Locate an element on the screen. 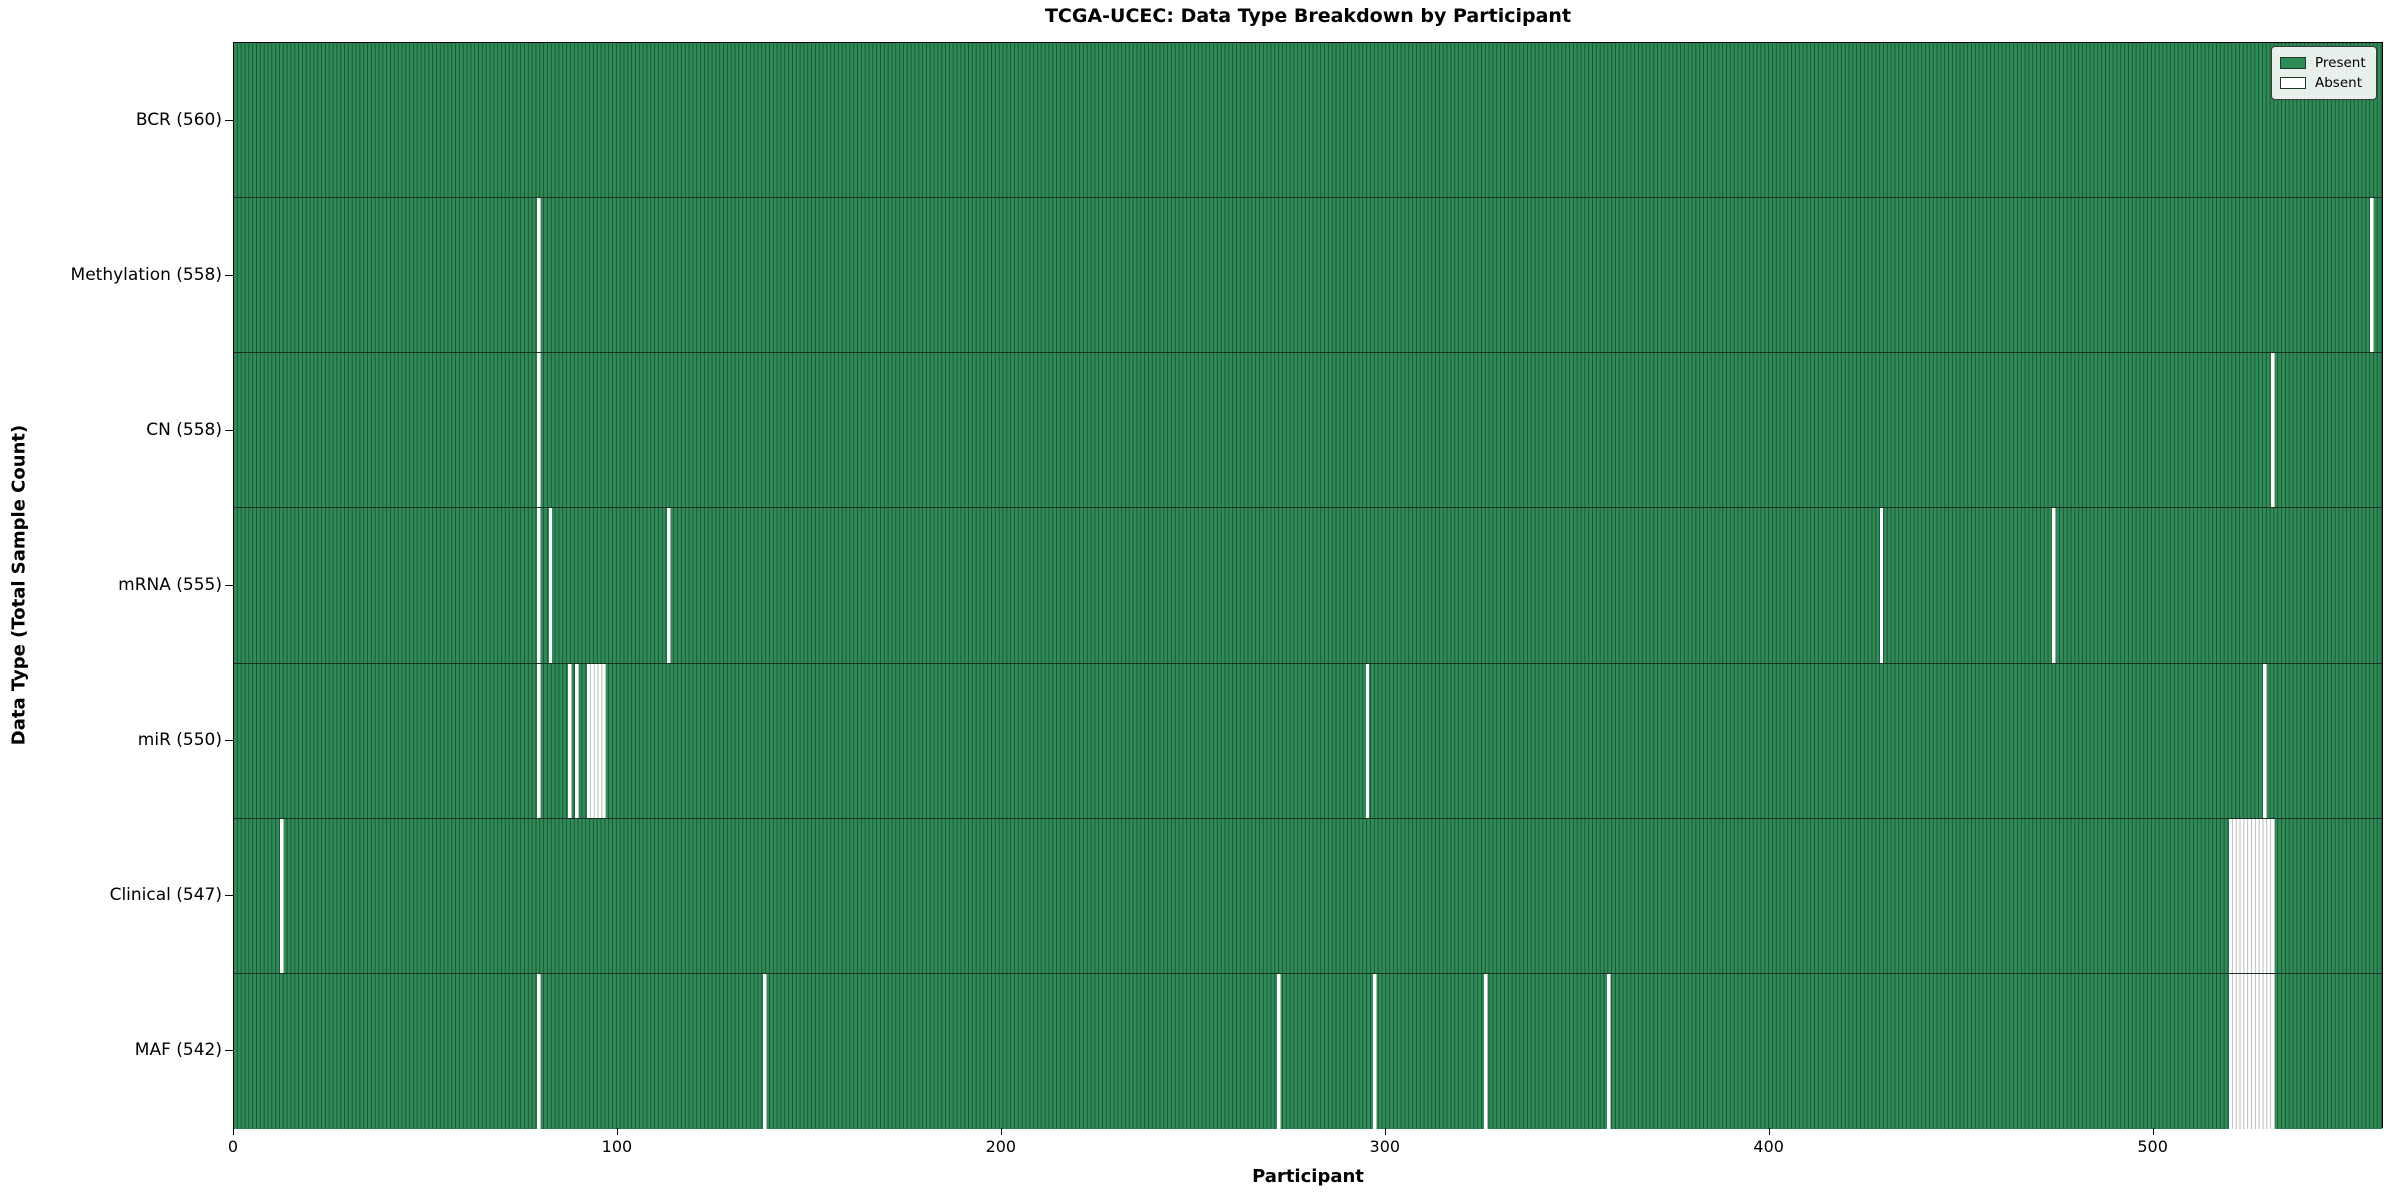 Image resolution: width=2400 pixels, height=1200 pixels. legend: Present Absent is located at coordinates (2324, 73).